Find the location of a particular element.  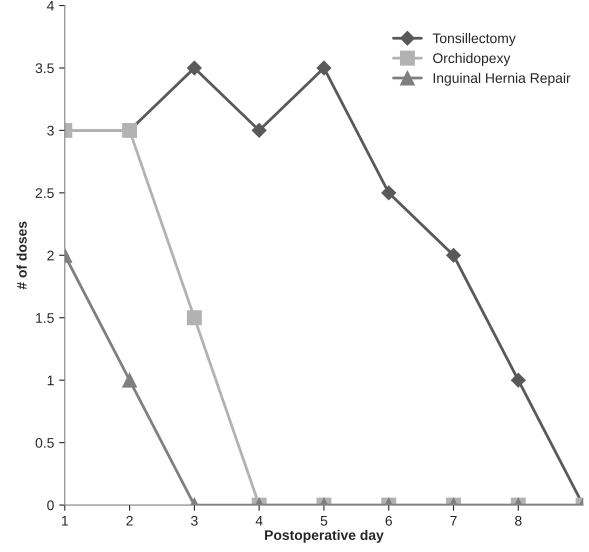

y-tick-label: 4 is located at coordinates (50, 5).